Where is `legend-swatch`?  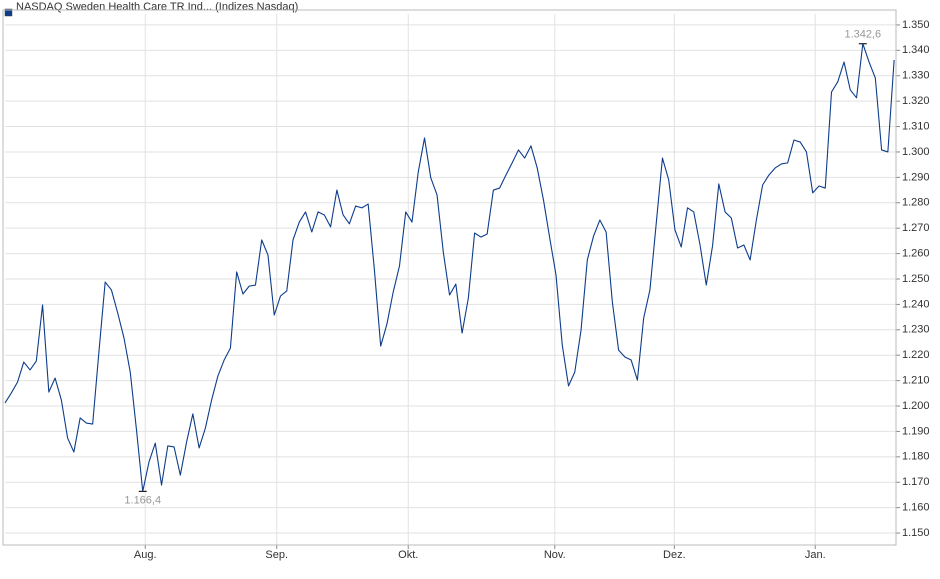 legend-swatch is located at coordinates (8, 12).